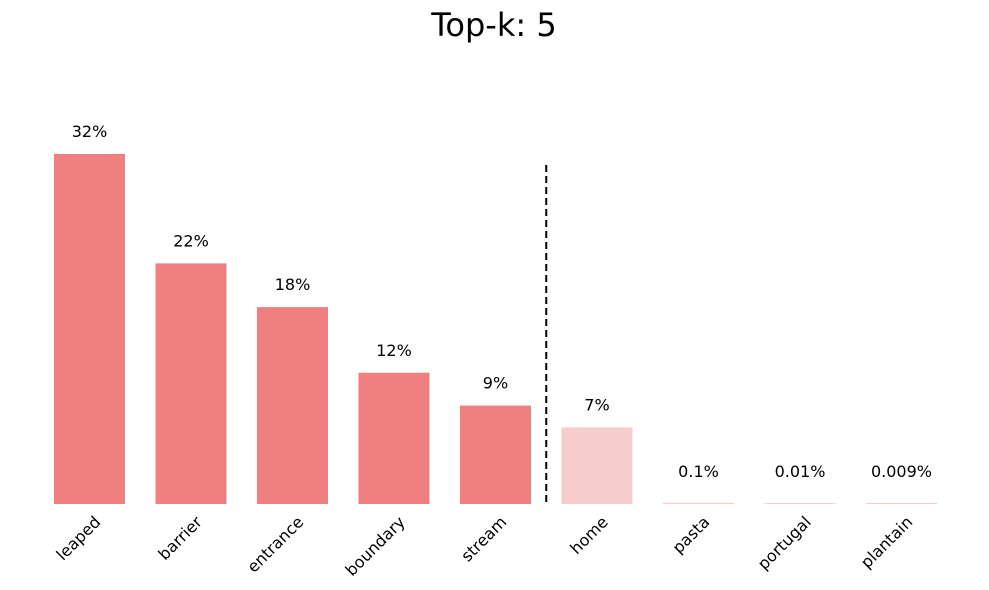  Describe the element at coordinates (374, 545) in the screenshot. I see `tick-label-boundary: boundary` at that location.